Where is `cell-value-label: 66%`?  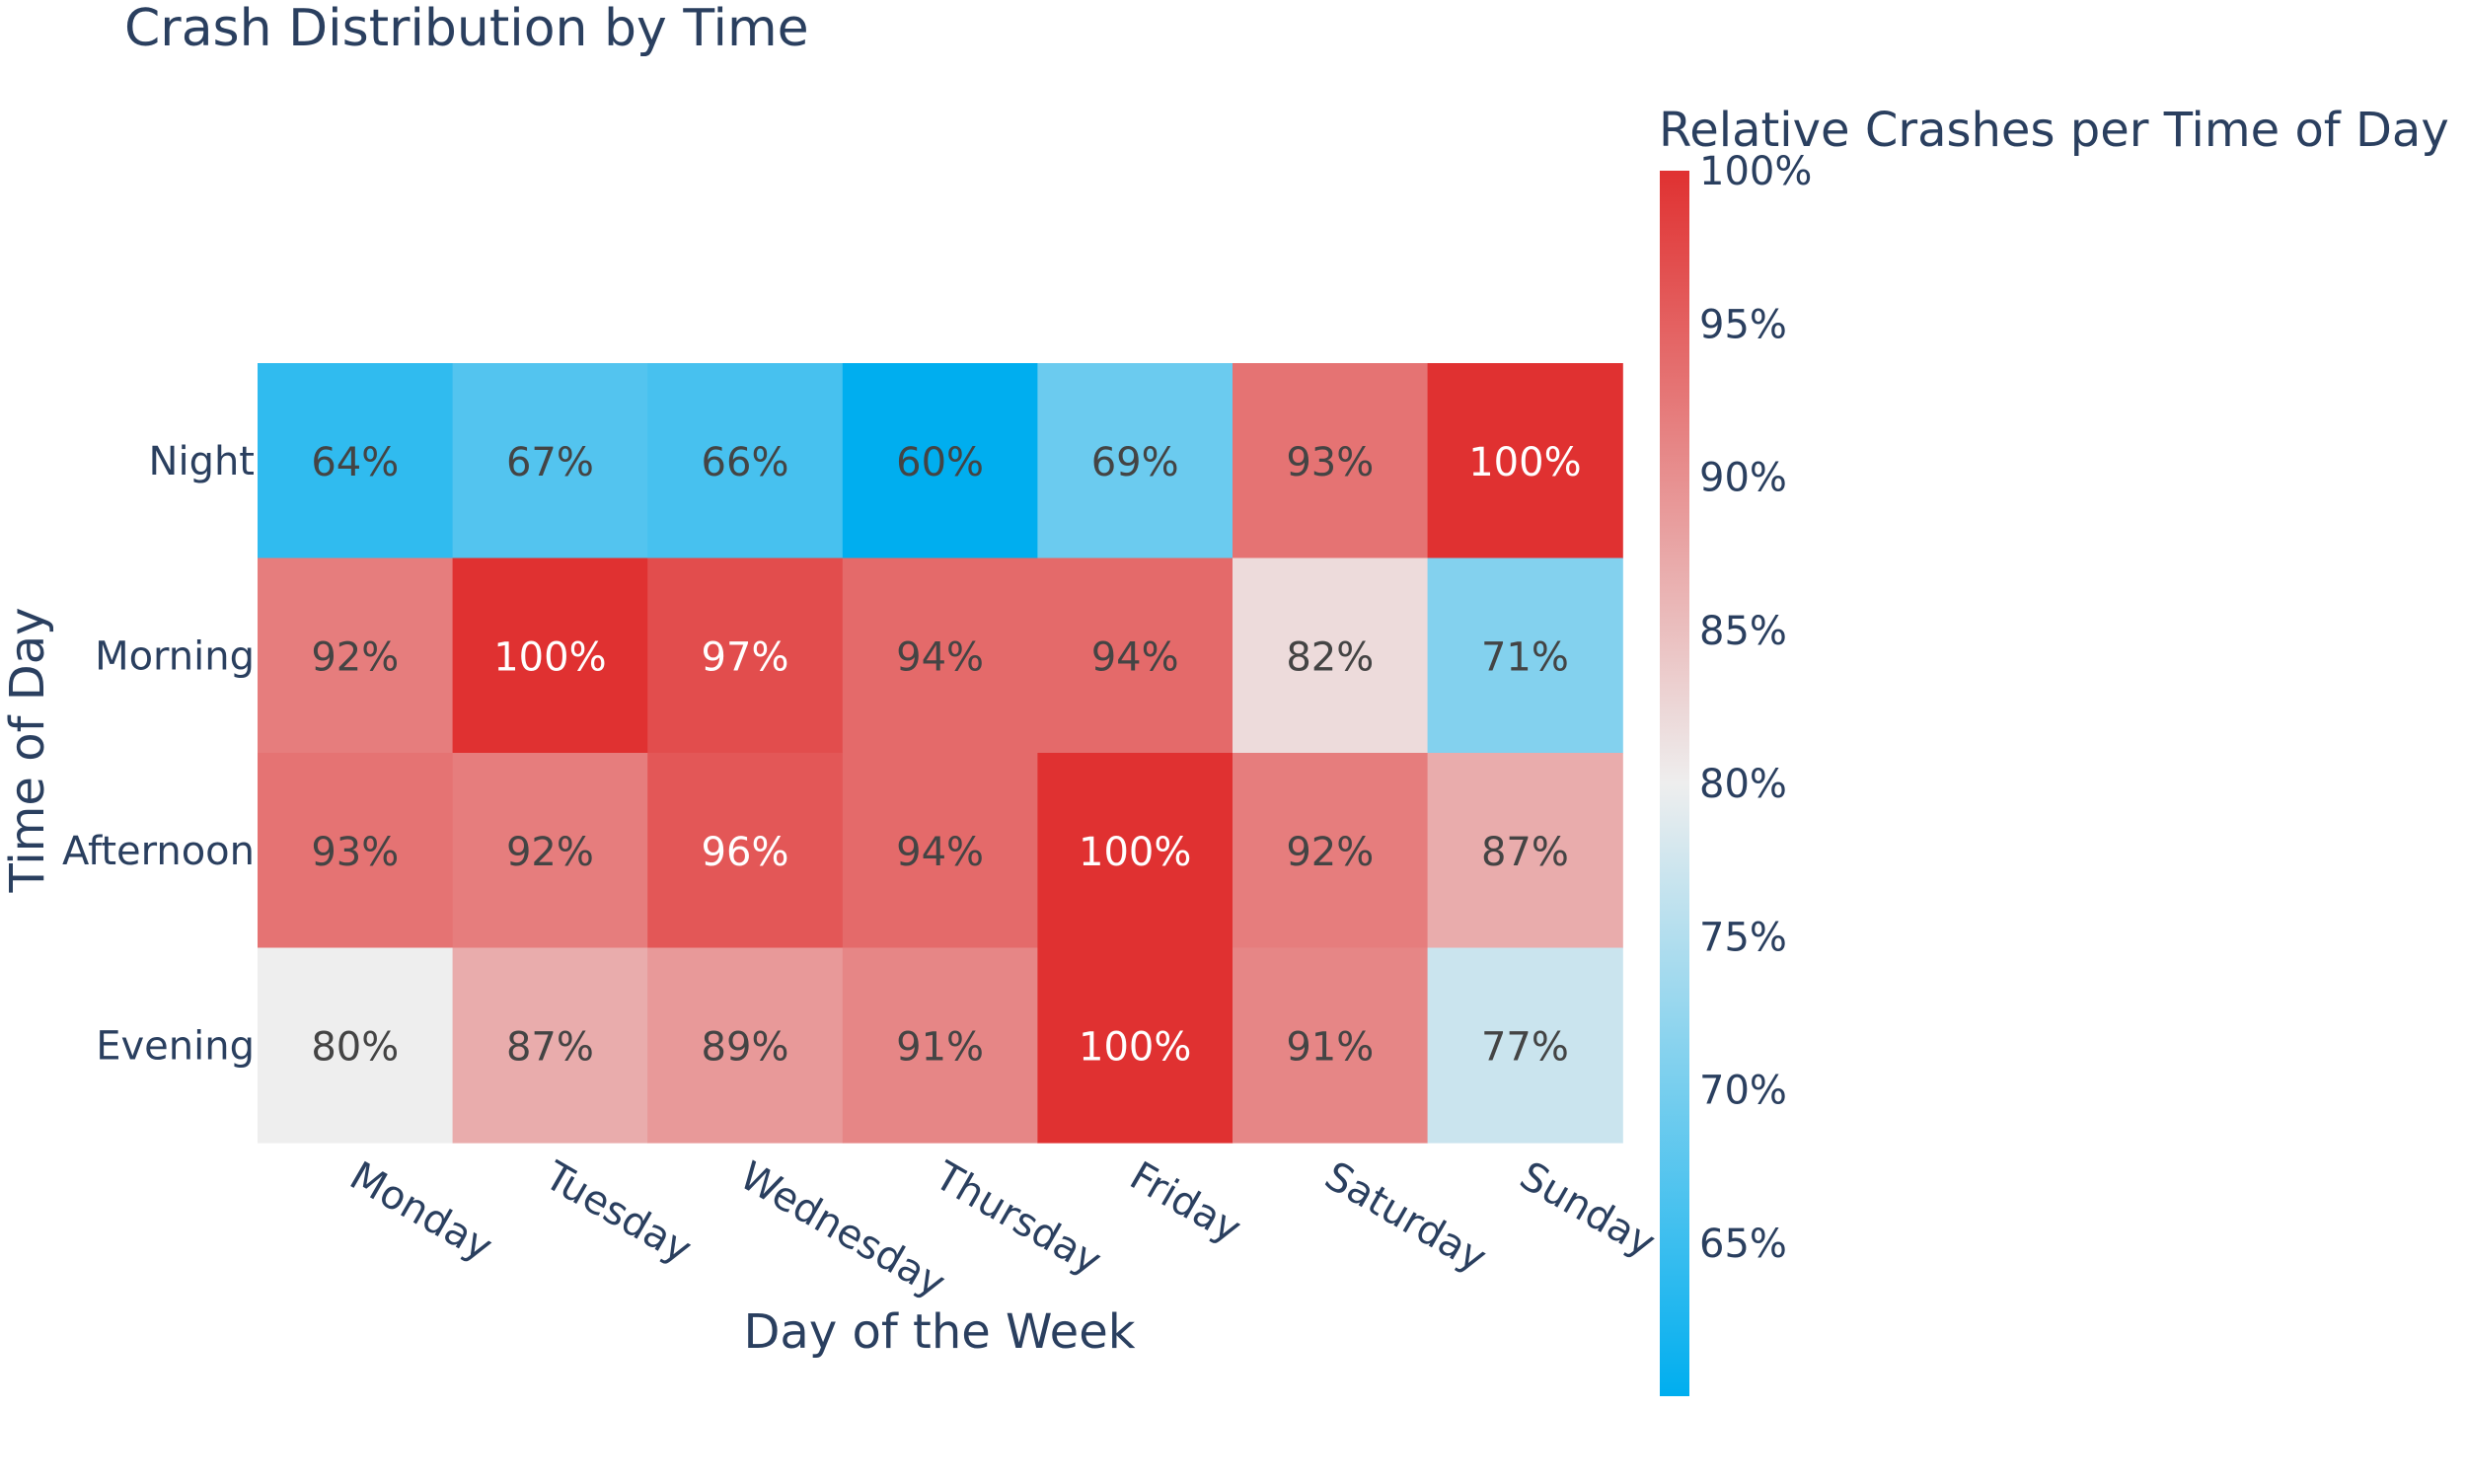 cell-value-label: 66% is located at coordinates (745, 462).